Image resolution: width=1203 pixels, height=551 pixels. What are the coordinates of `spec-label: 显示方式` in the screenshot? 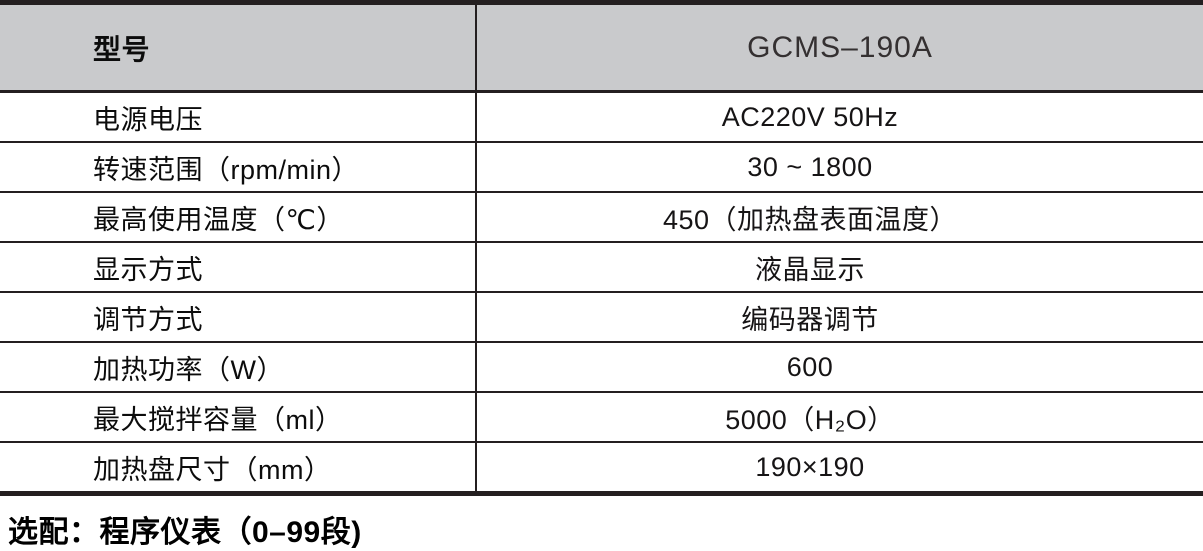 It's located at (238, 267).